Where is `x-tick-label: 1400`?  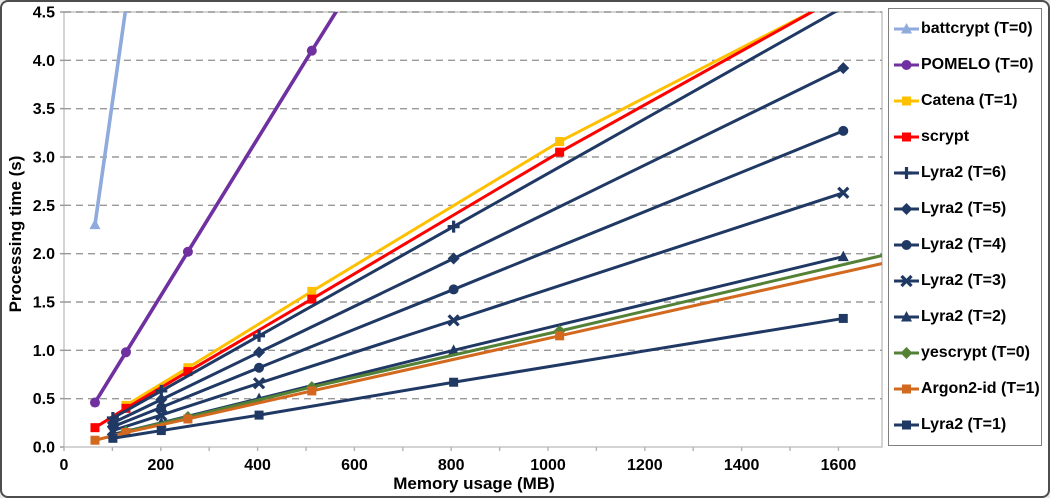
x-tick-label: 1400 is located at coordinates (742, 465).